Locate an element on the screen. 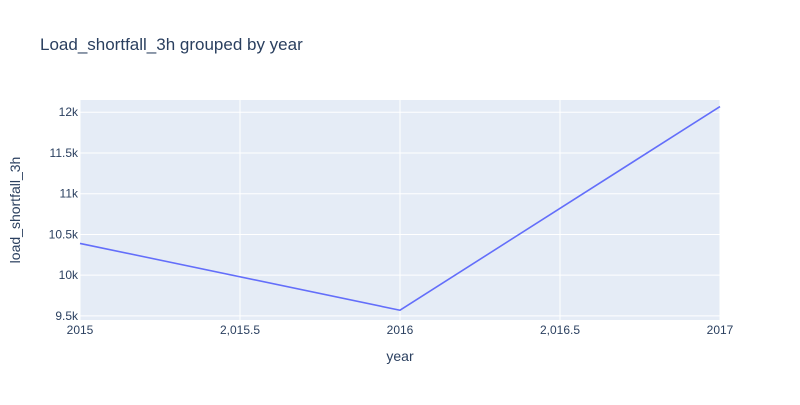 Image resolution: width=800 pixels, height=405 pixels. y-tick-label: 10.5k is located at coordinates (64, 234).